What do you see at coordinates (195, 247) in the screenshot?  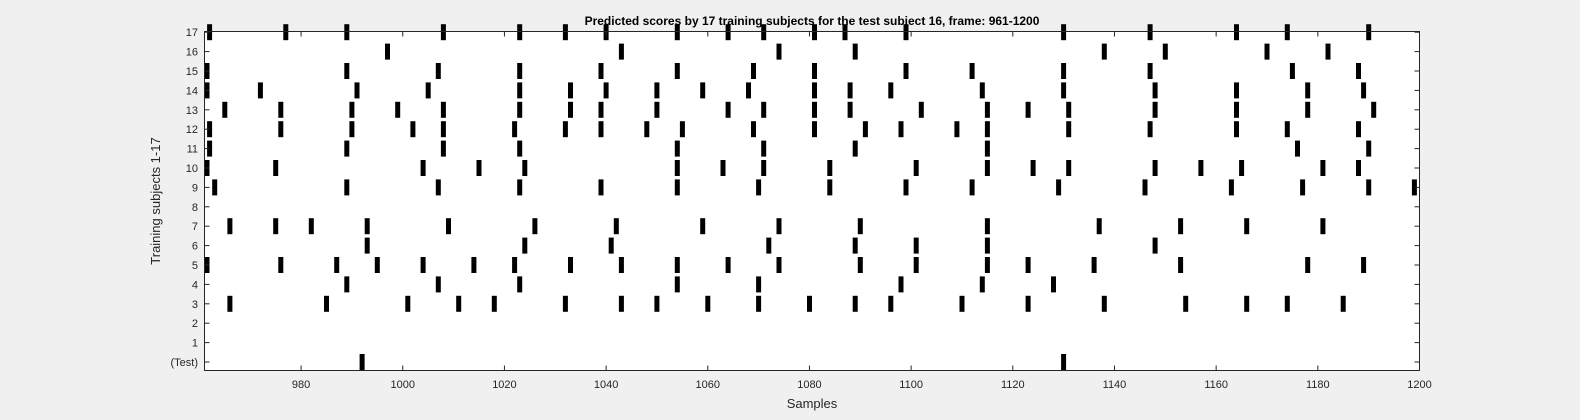 I see `y-tick-label: 6` at bounding box center [195, 247].